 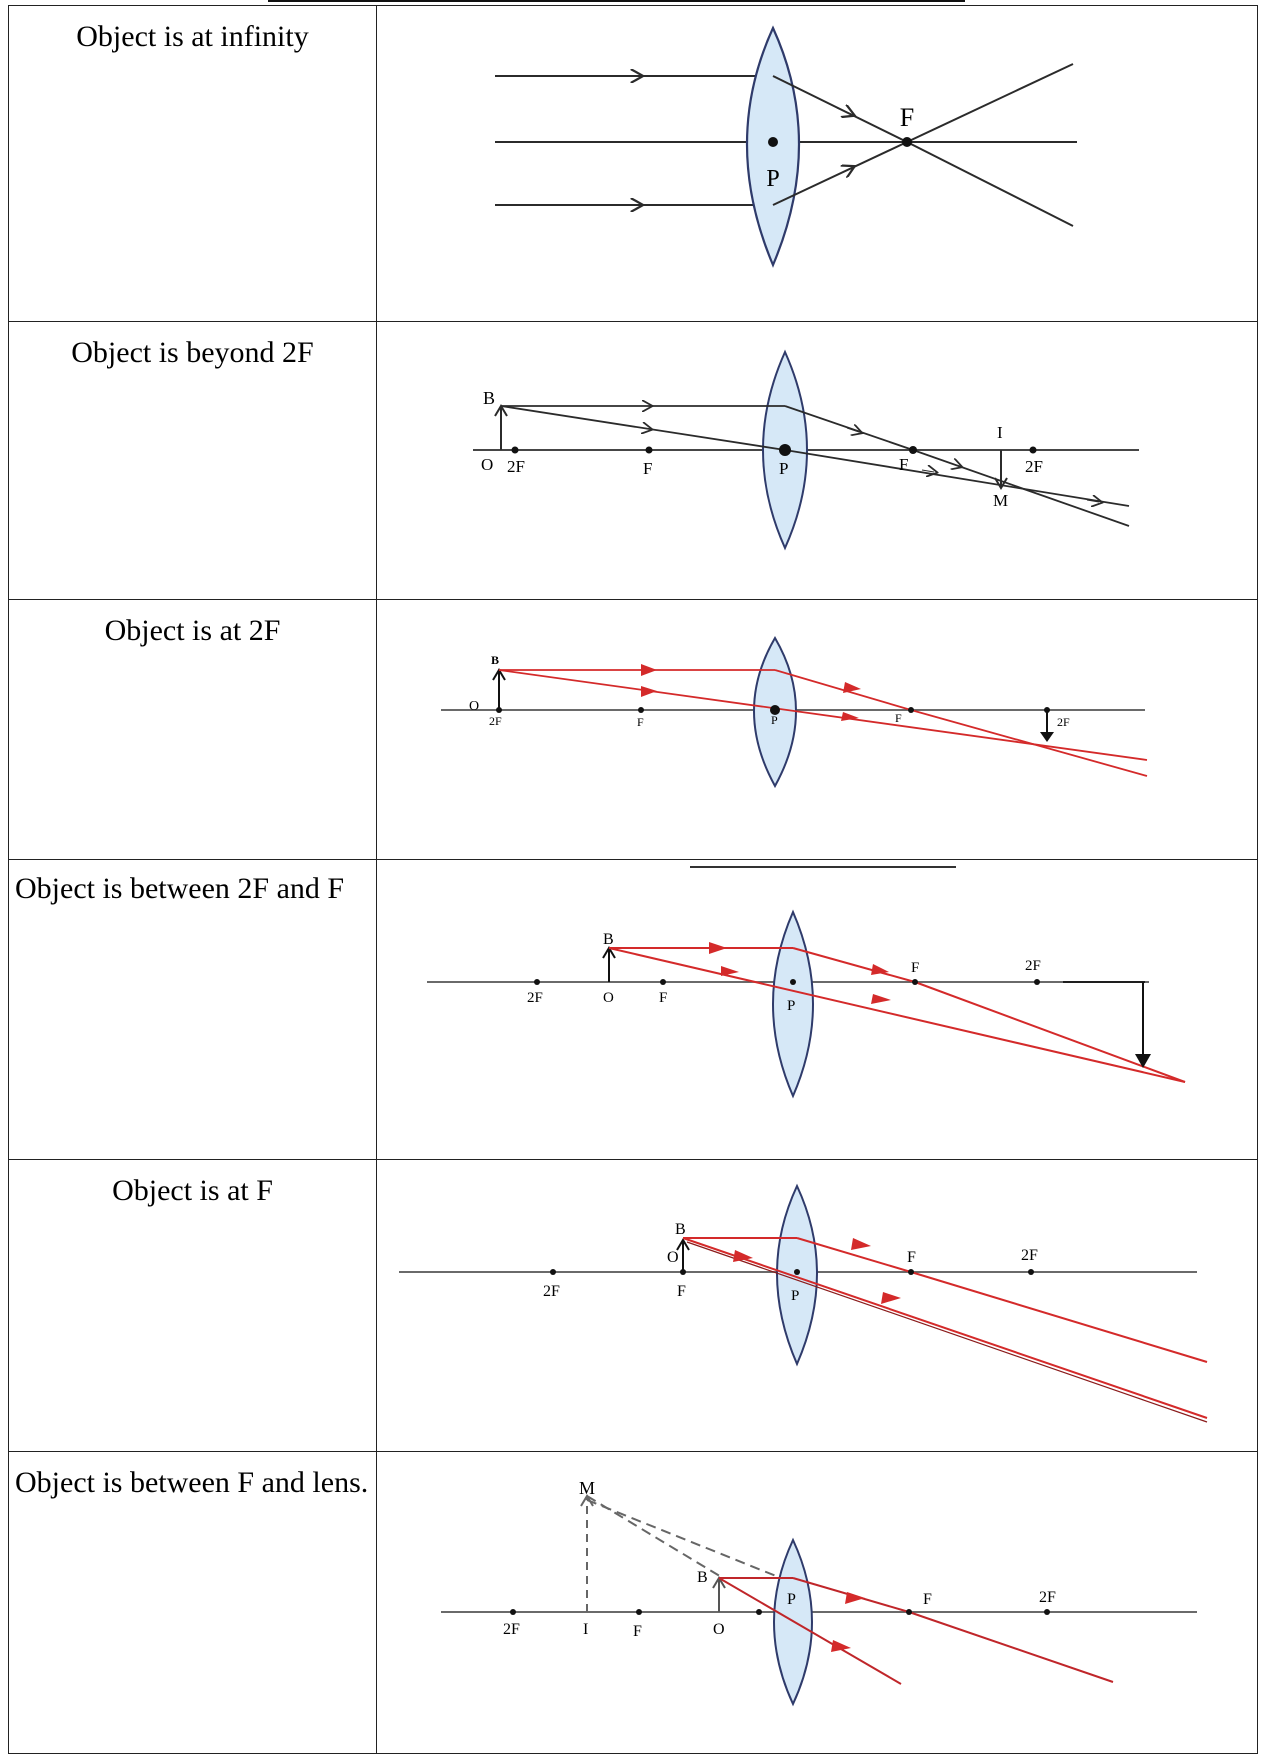 What do you see at coordinates (192, 36) in the screenshot?
I see `case-label: Object is at infinity` at bounding box center [192, 36].